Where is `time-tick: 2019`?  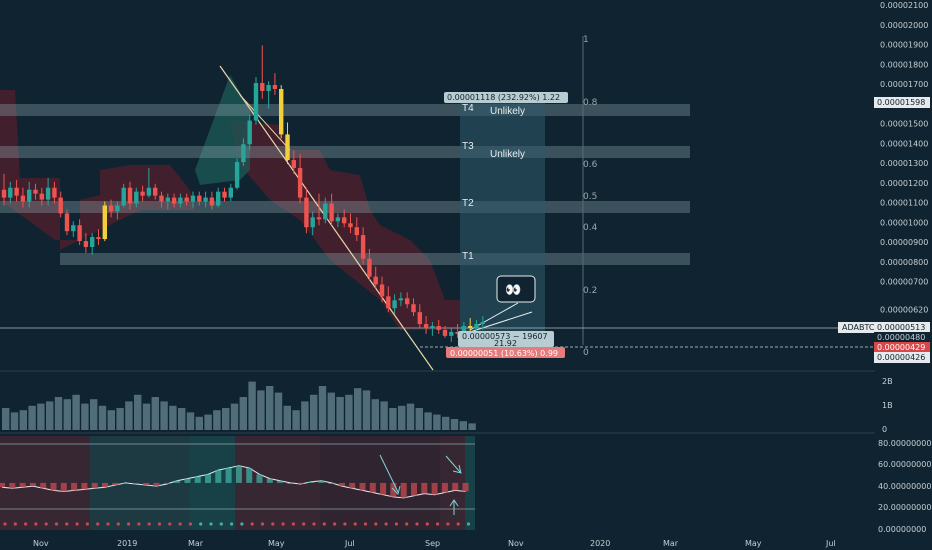 time-tick: 2019 is located at coordinates (127, 543).